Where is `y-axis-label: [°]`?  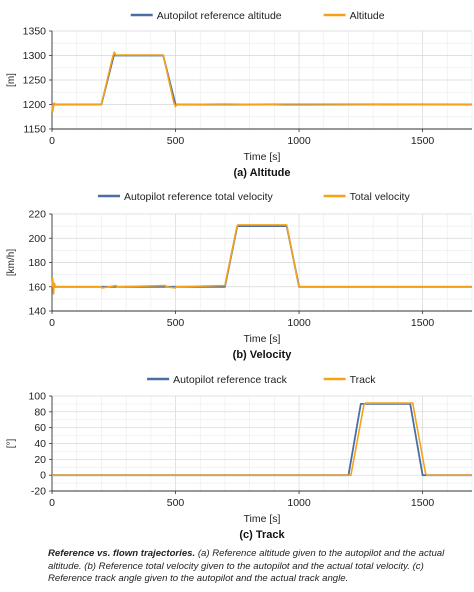
y-axis-label: [°] is located at coordinates (11, 444).